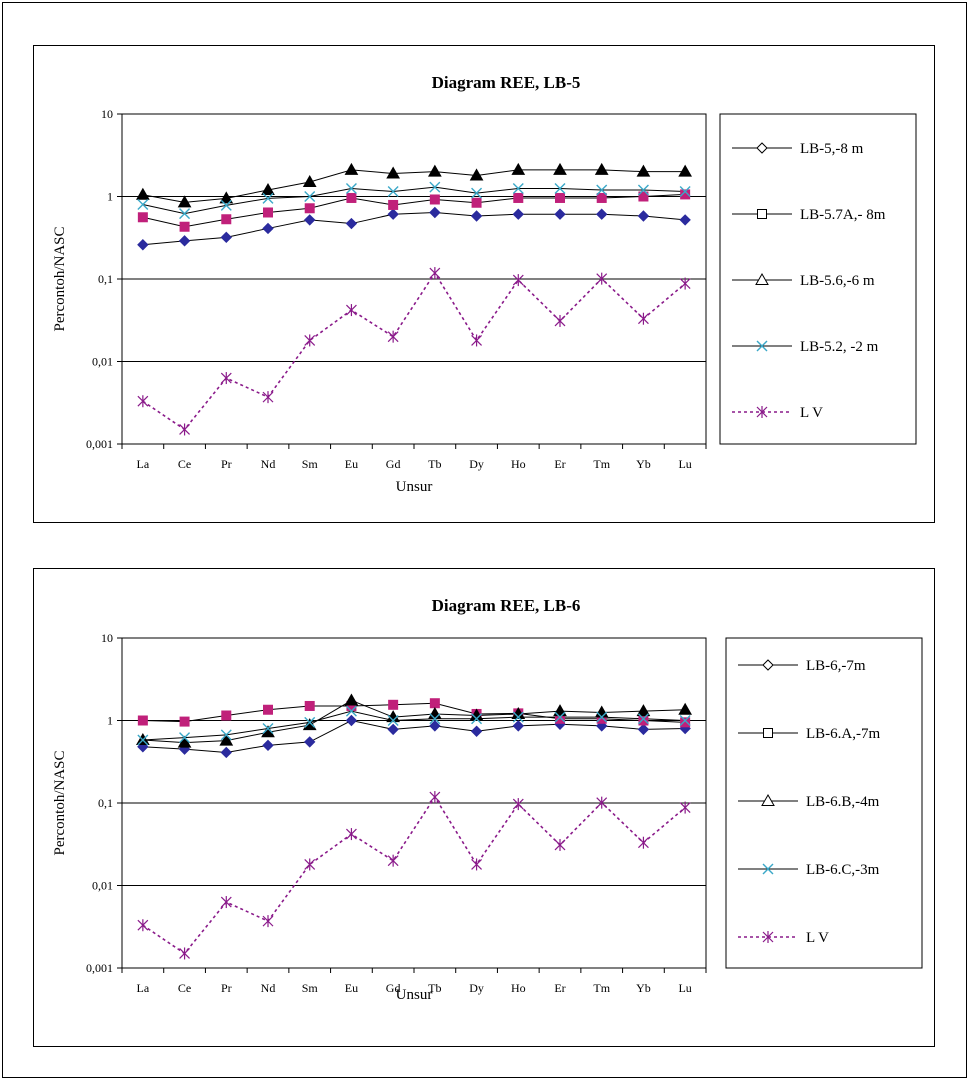 The image size is (971, 1081). Describe the element at coordinates (643, 318) in the screenshot. I see `chart1-point-l-v-yb` at that location.